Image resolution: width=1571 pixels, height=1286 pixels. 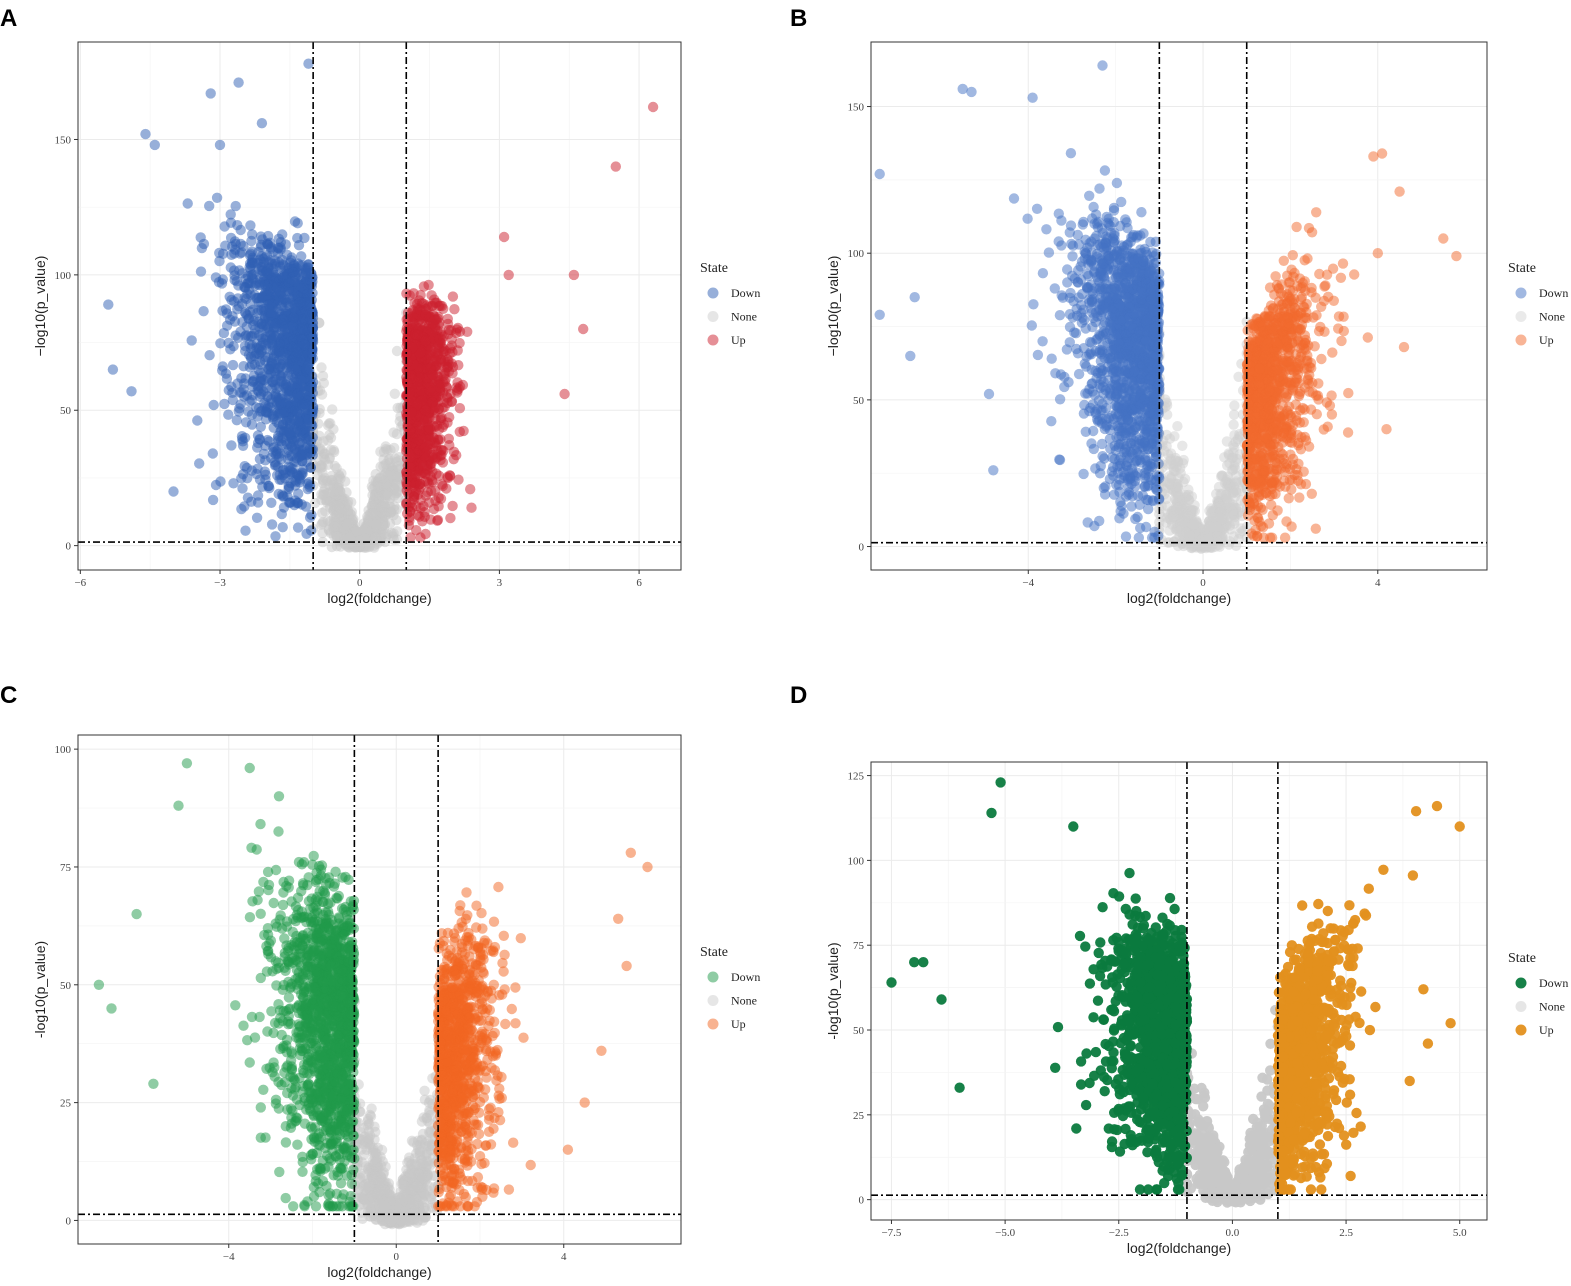 I want to click on x-tick-label: 3, so click(x=500, y=583).